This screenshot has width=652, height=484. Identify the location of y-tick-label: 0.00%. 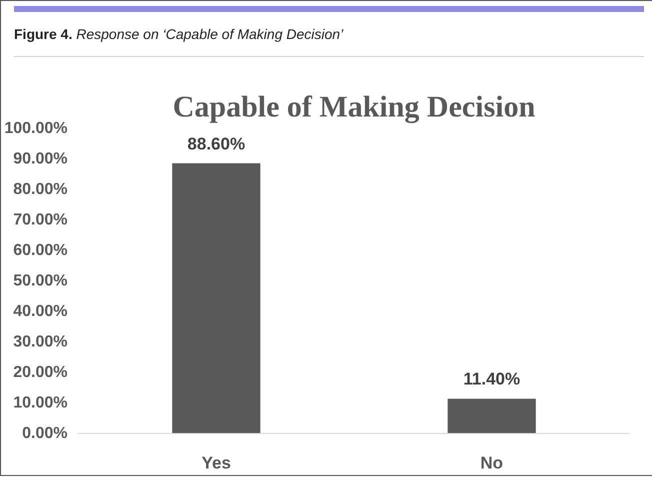
(45, 433).